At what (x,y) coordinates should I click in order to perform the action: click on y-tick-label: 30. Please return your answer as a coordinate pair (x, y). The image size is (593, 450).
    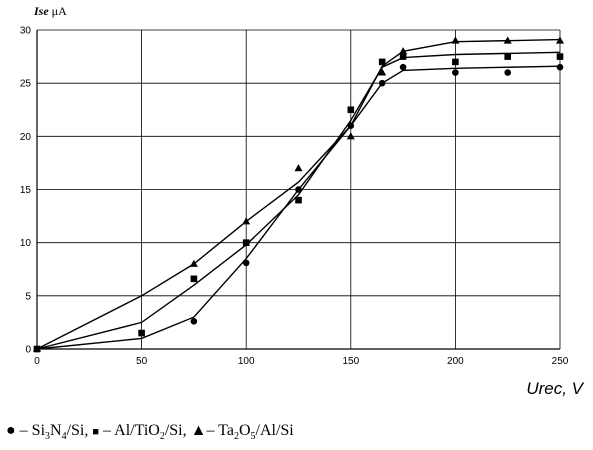
    Looking at the image, I should click on (26, 31).